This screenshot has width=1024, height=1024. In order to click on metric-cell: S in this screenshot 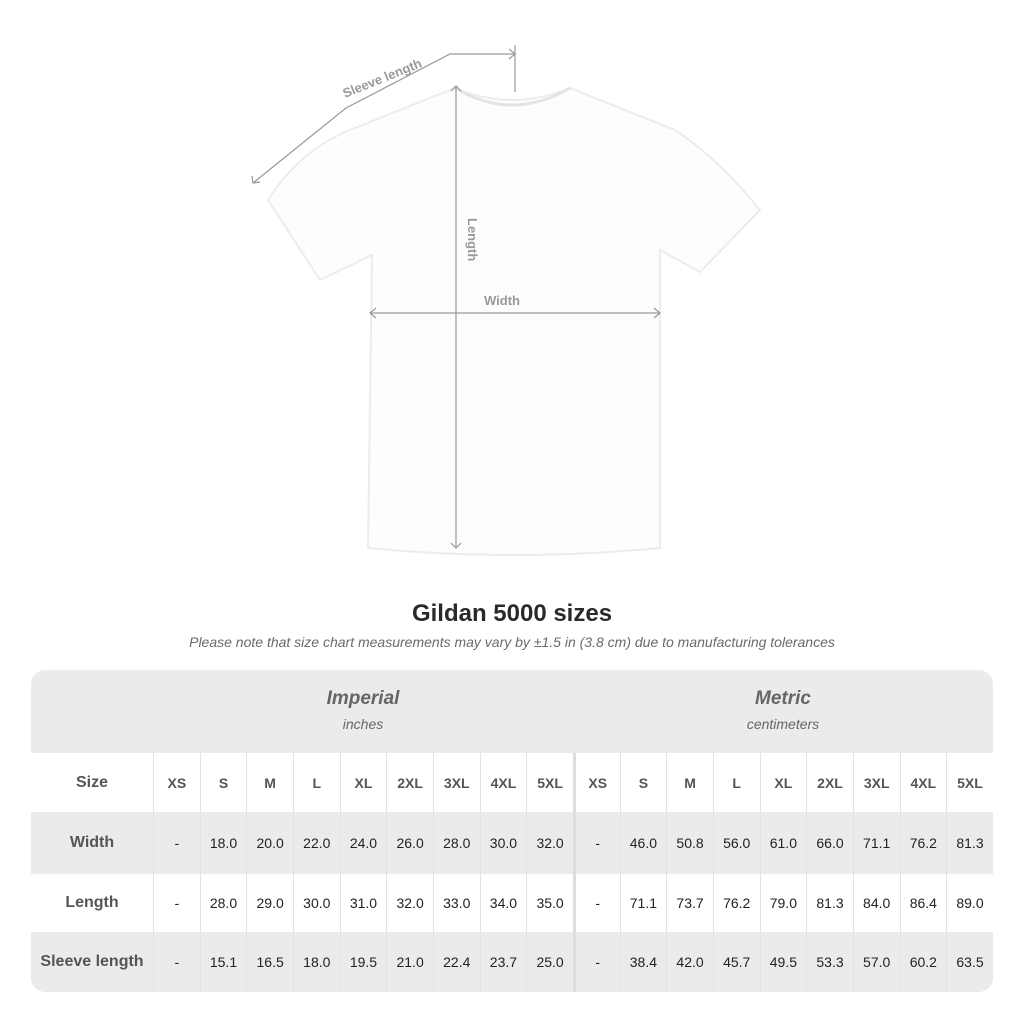, I will do `click(643, 782)`.